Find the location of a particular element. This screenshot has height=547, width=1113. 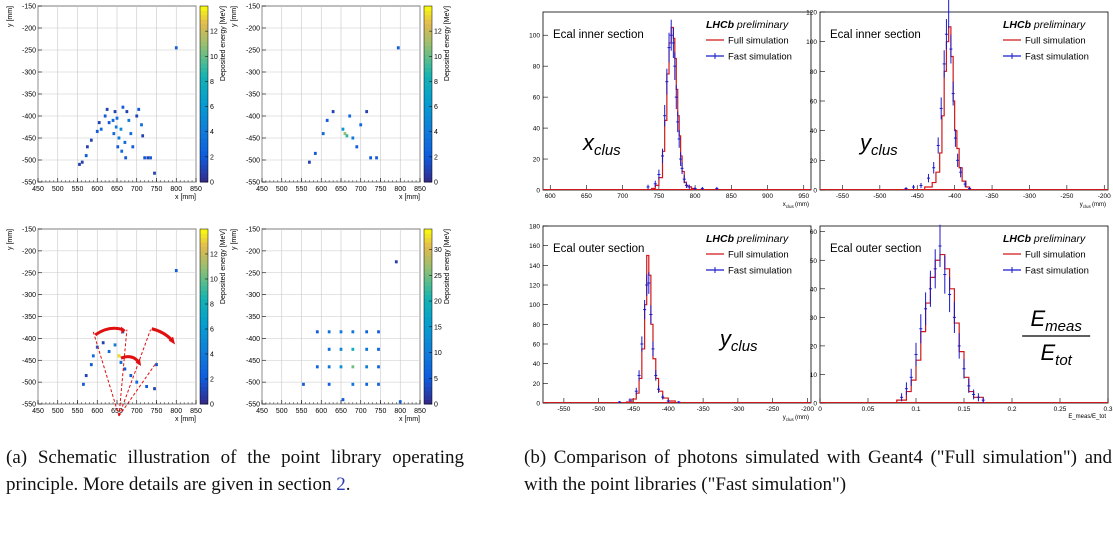

caption-a-section-link: 2 is located at coordinates (341, 484).